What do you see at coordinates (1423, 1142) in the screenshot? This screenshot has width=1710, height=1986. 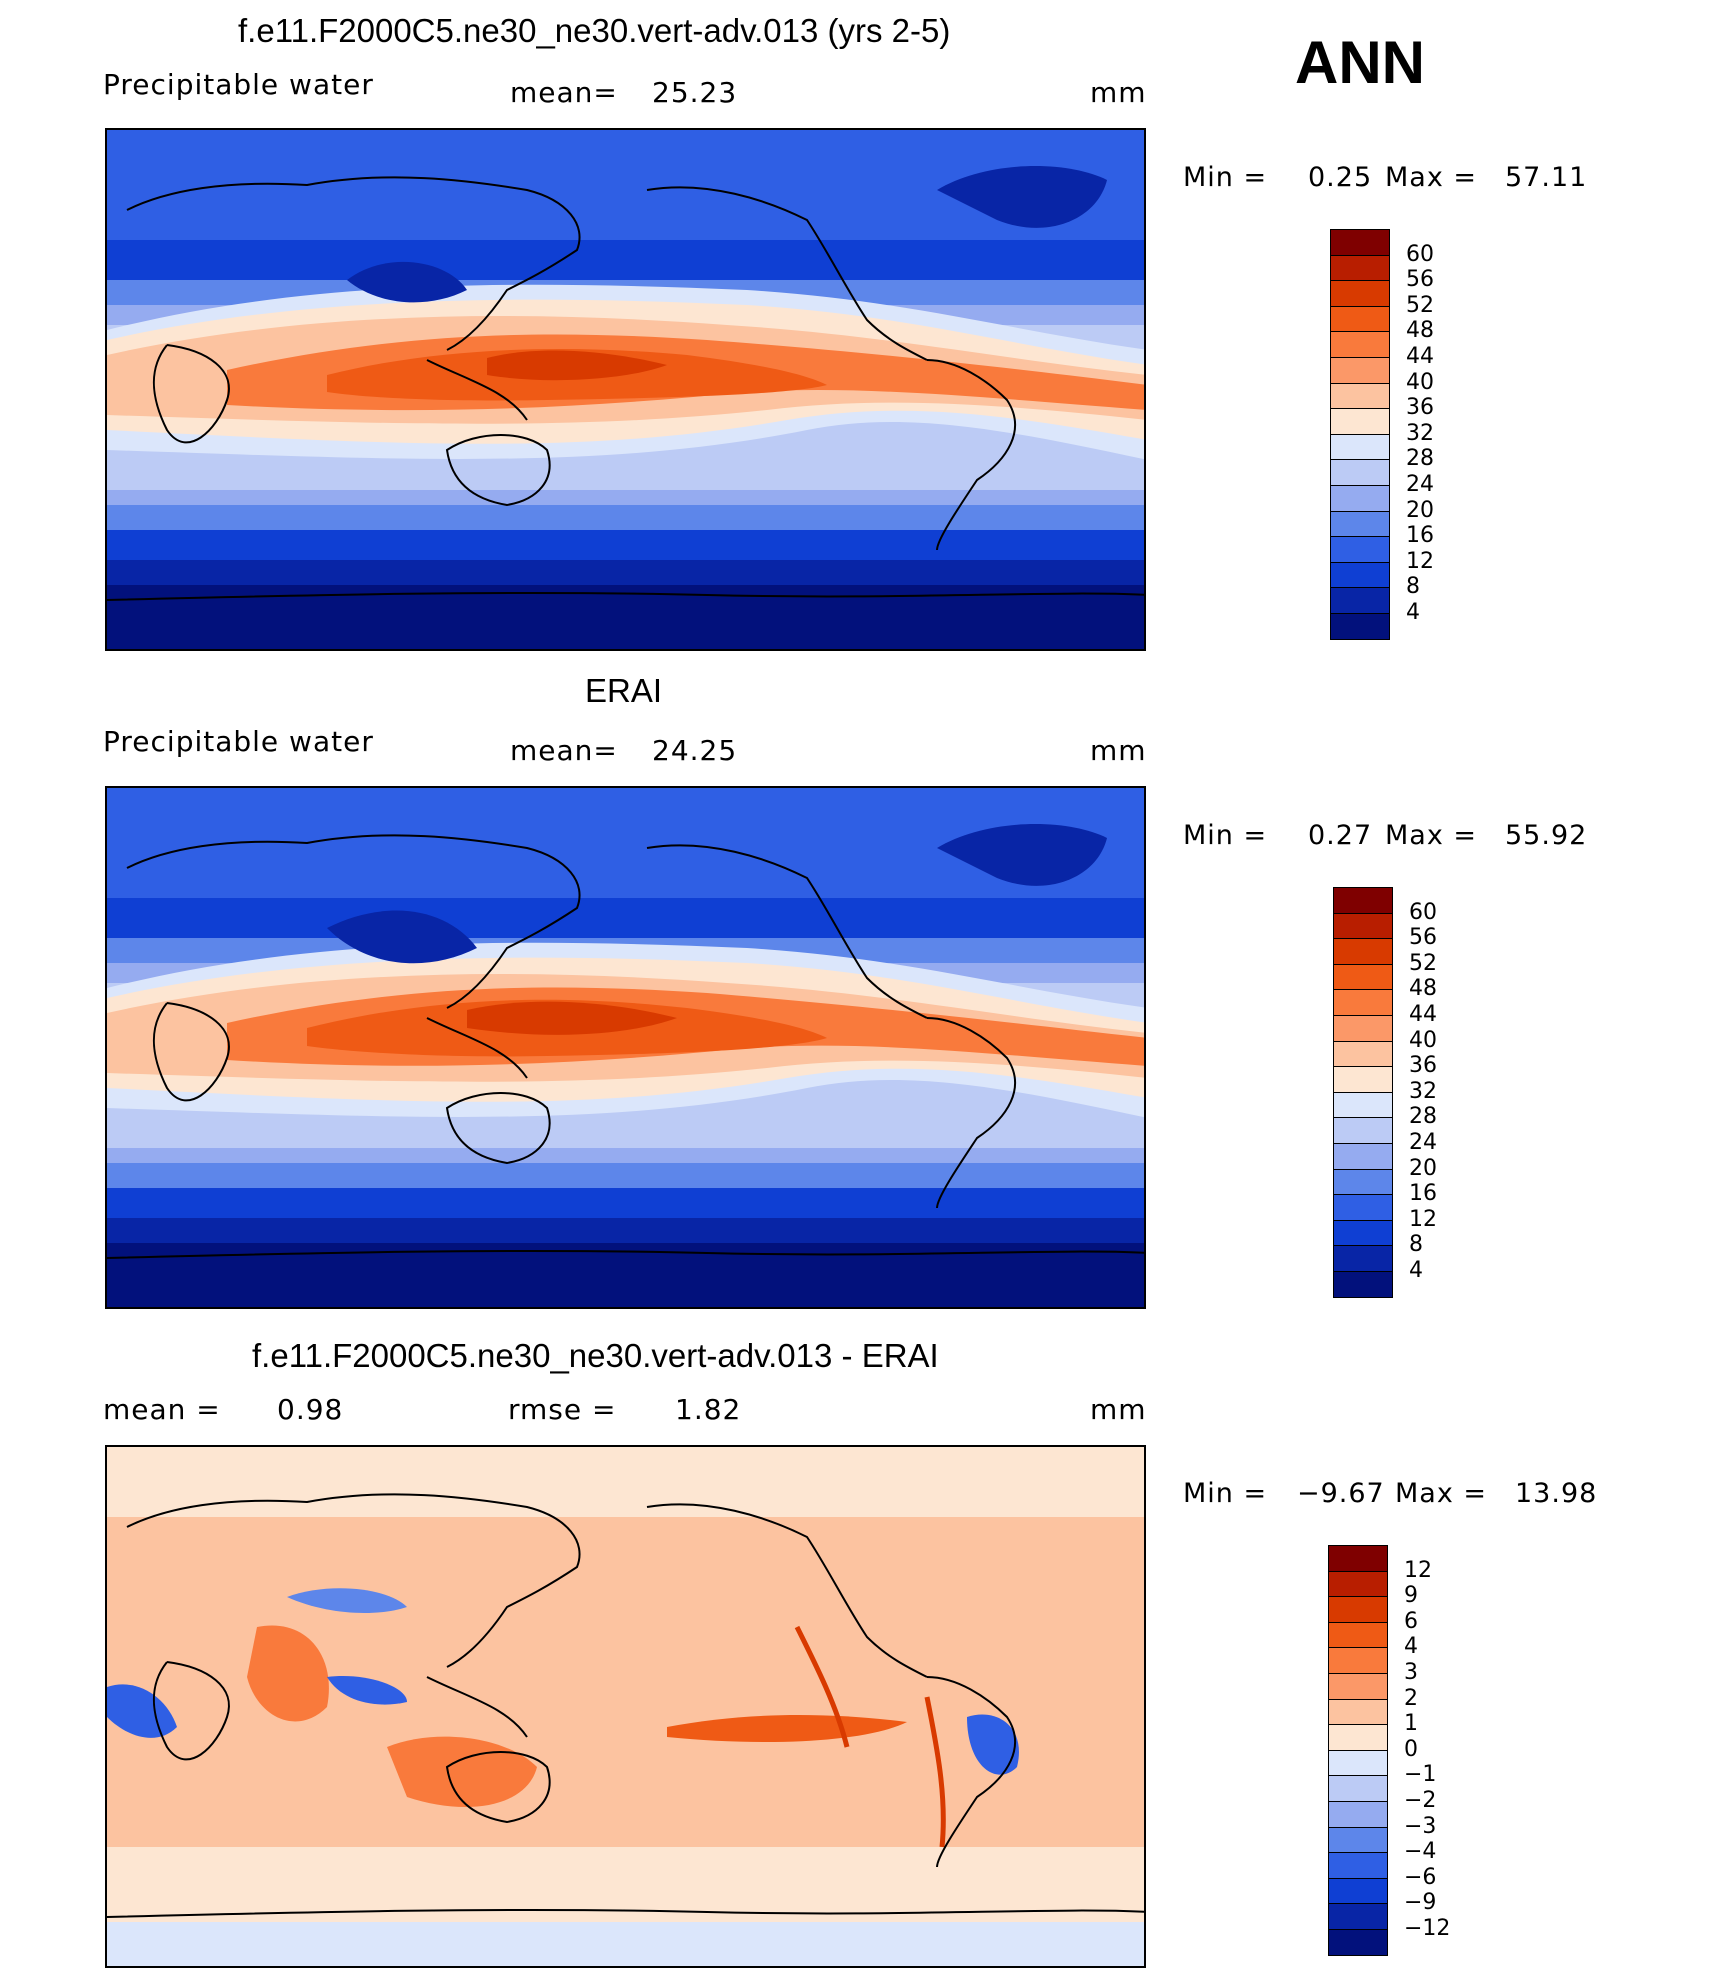 I see `colorbar-tick-label: 24` at bounding box center [1423, 1142].